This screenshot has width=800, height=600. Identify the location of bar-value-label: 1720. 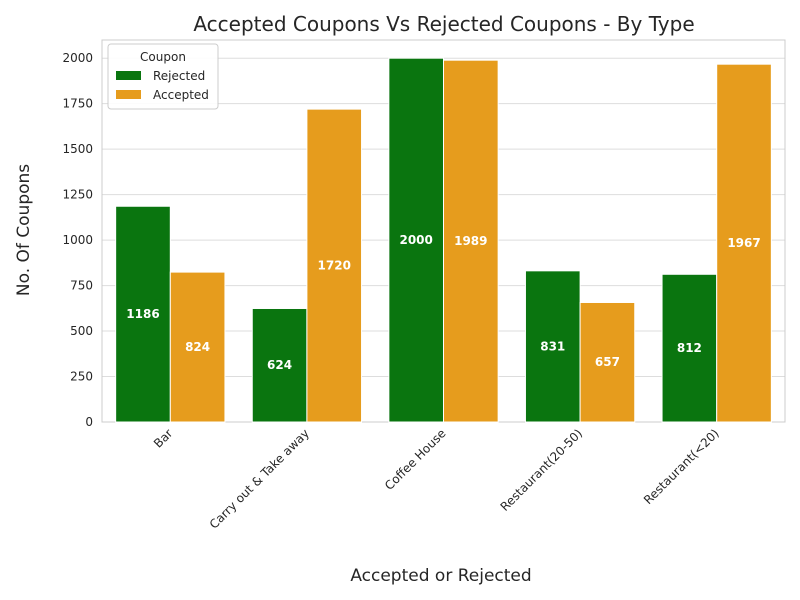
(334, 266).